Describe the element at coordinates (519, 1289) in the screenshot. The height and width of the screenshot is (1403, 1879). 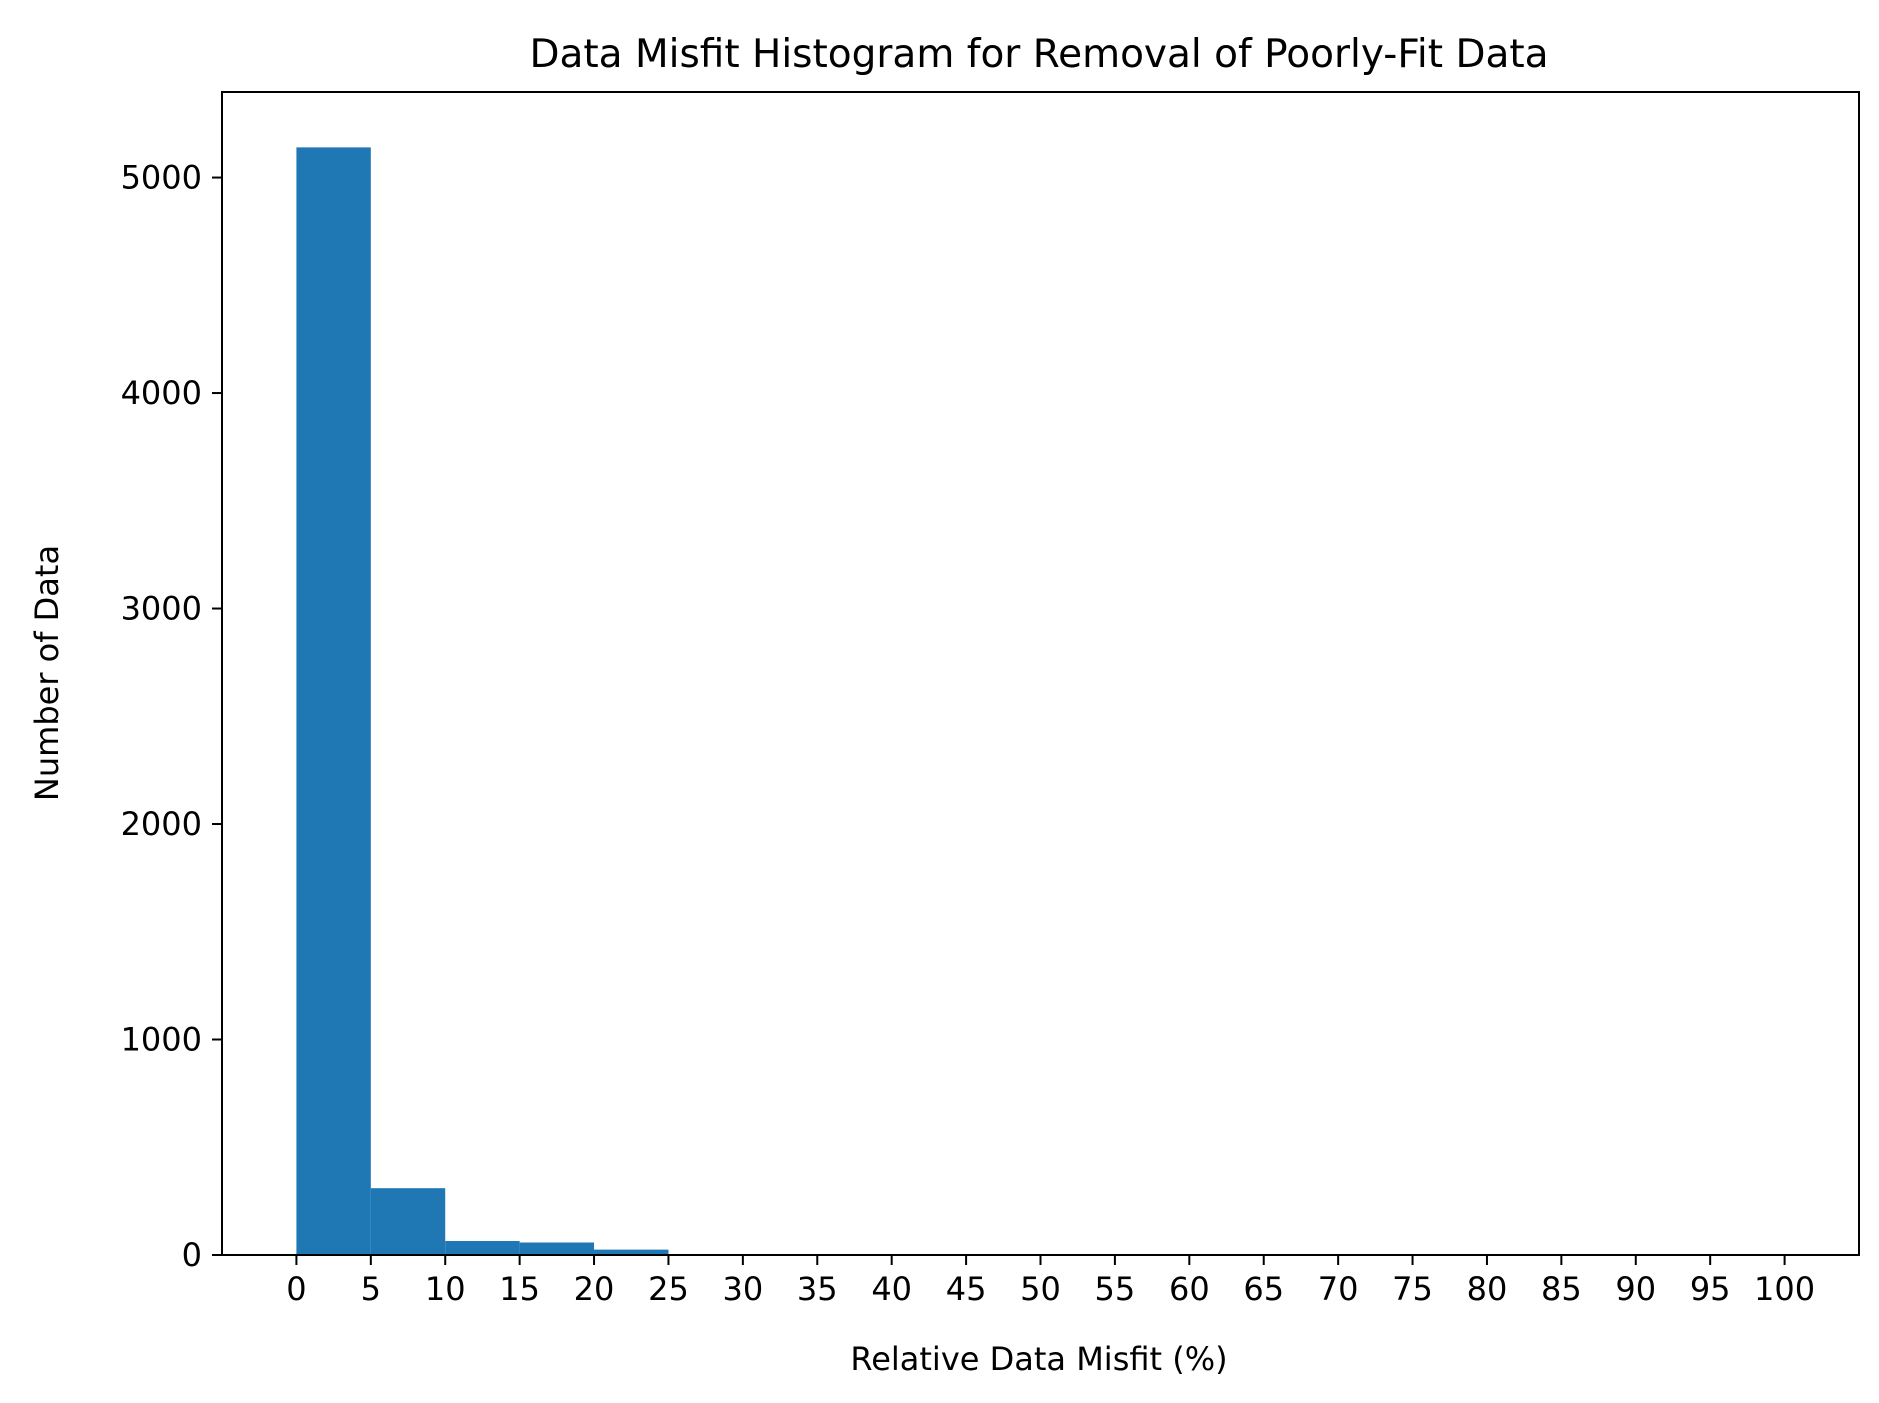
I see `x-tick-label: 15` at that location.